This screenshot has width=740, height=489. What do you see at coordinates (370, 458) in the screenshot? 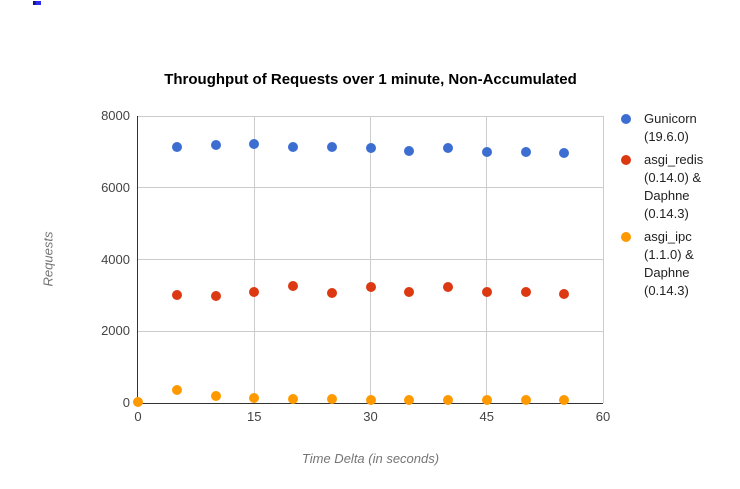
I see `x-axis-title: Time Delta (in seconds)` at bounding box center [370, 458].